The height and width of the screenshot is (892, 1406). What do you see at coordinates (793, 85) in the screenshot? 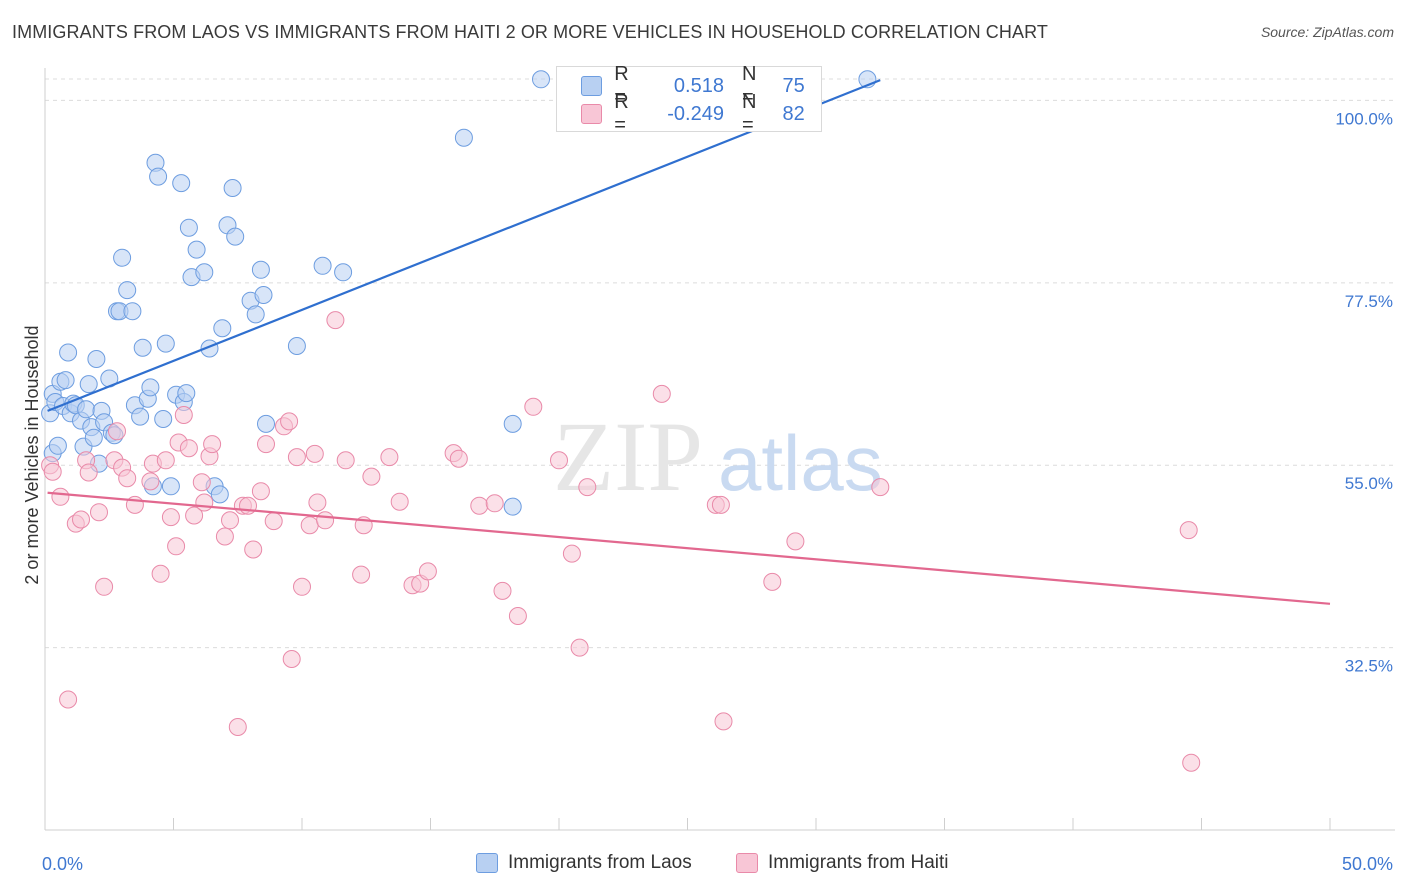
I see `legend-n-value: 75` at bounding box center [793, 85].